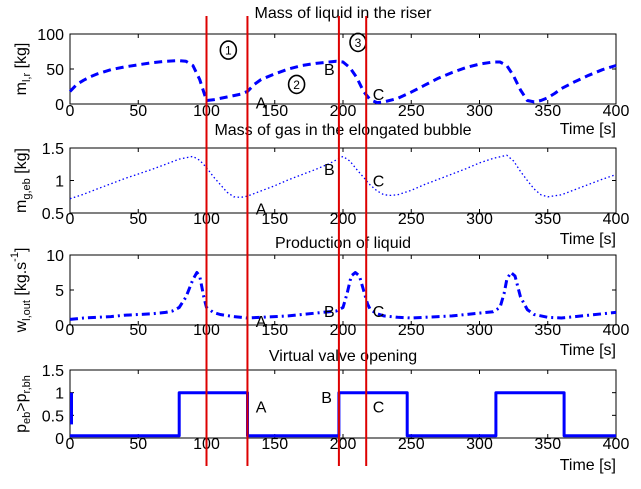 This screenshot has height=489, width=641. Describe the element at coordinates (15, 257) in the screenshot. I see `y-label-sup: -1` at that location.